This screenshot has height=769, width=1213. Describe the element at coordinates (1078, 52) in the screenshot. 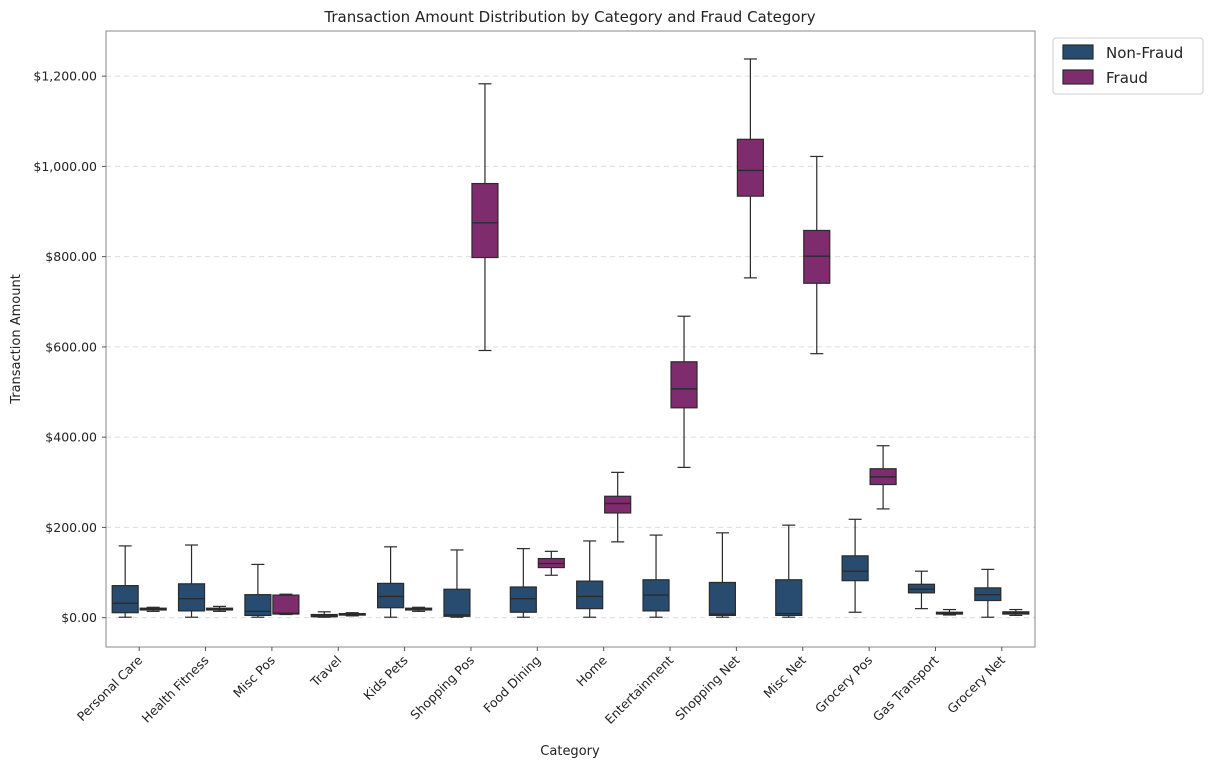

I see `legend-swatch-non-fraud` at that location.